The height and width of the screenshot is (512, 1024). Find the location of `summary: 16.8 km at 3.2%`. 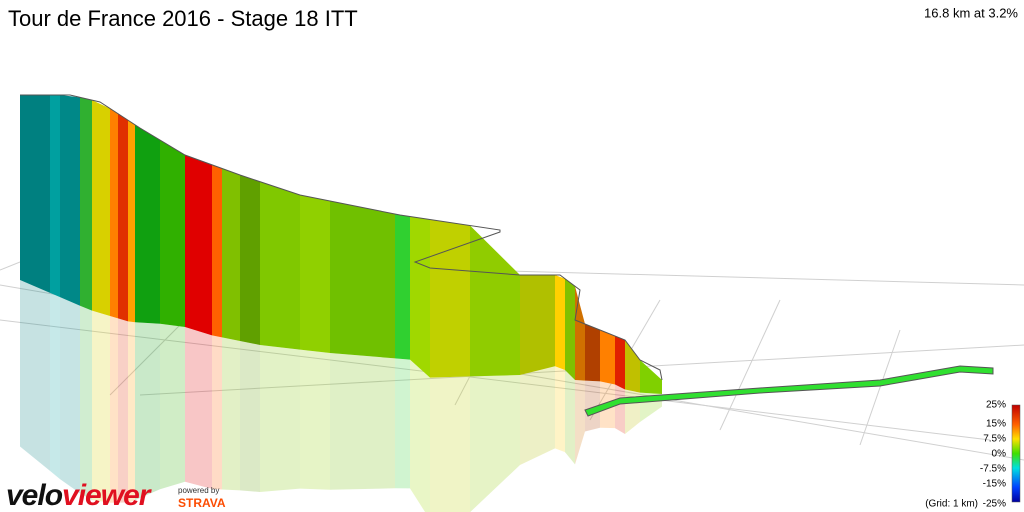

summary: 16.8 km at 3.2% is located at coordinates (971, 12).